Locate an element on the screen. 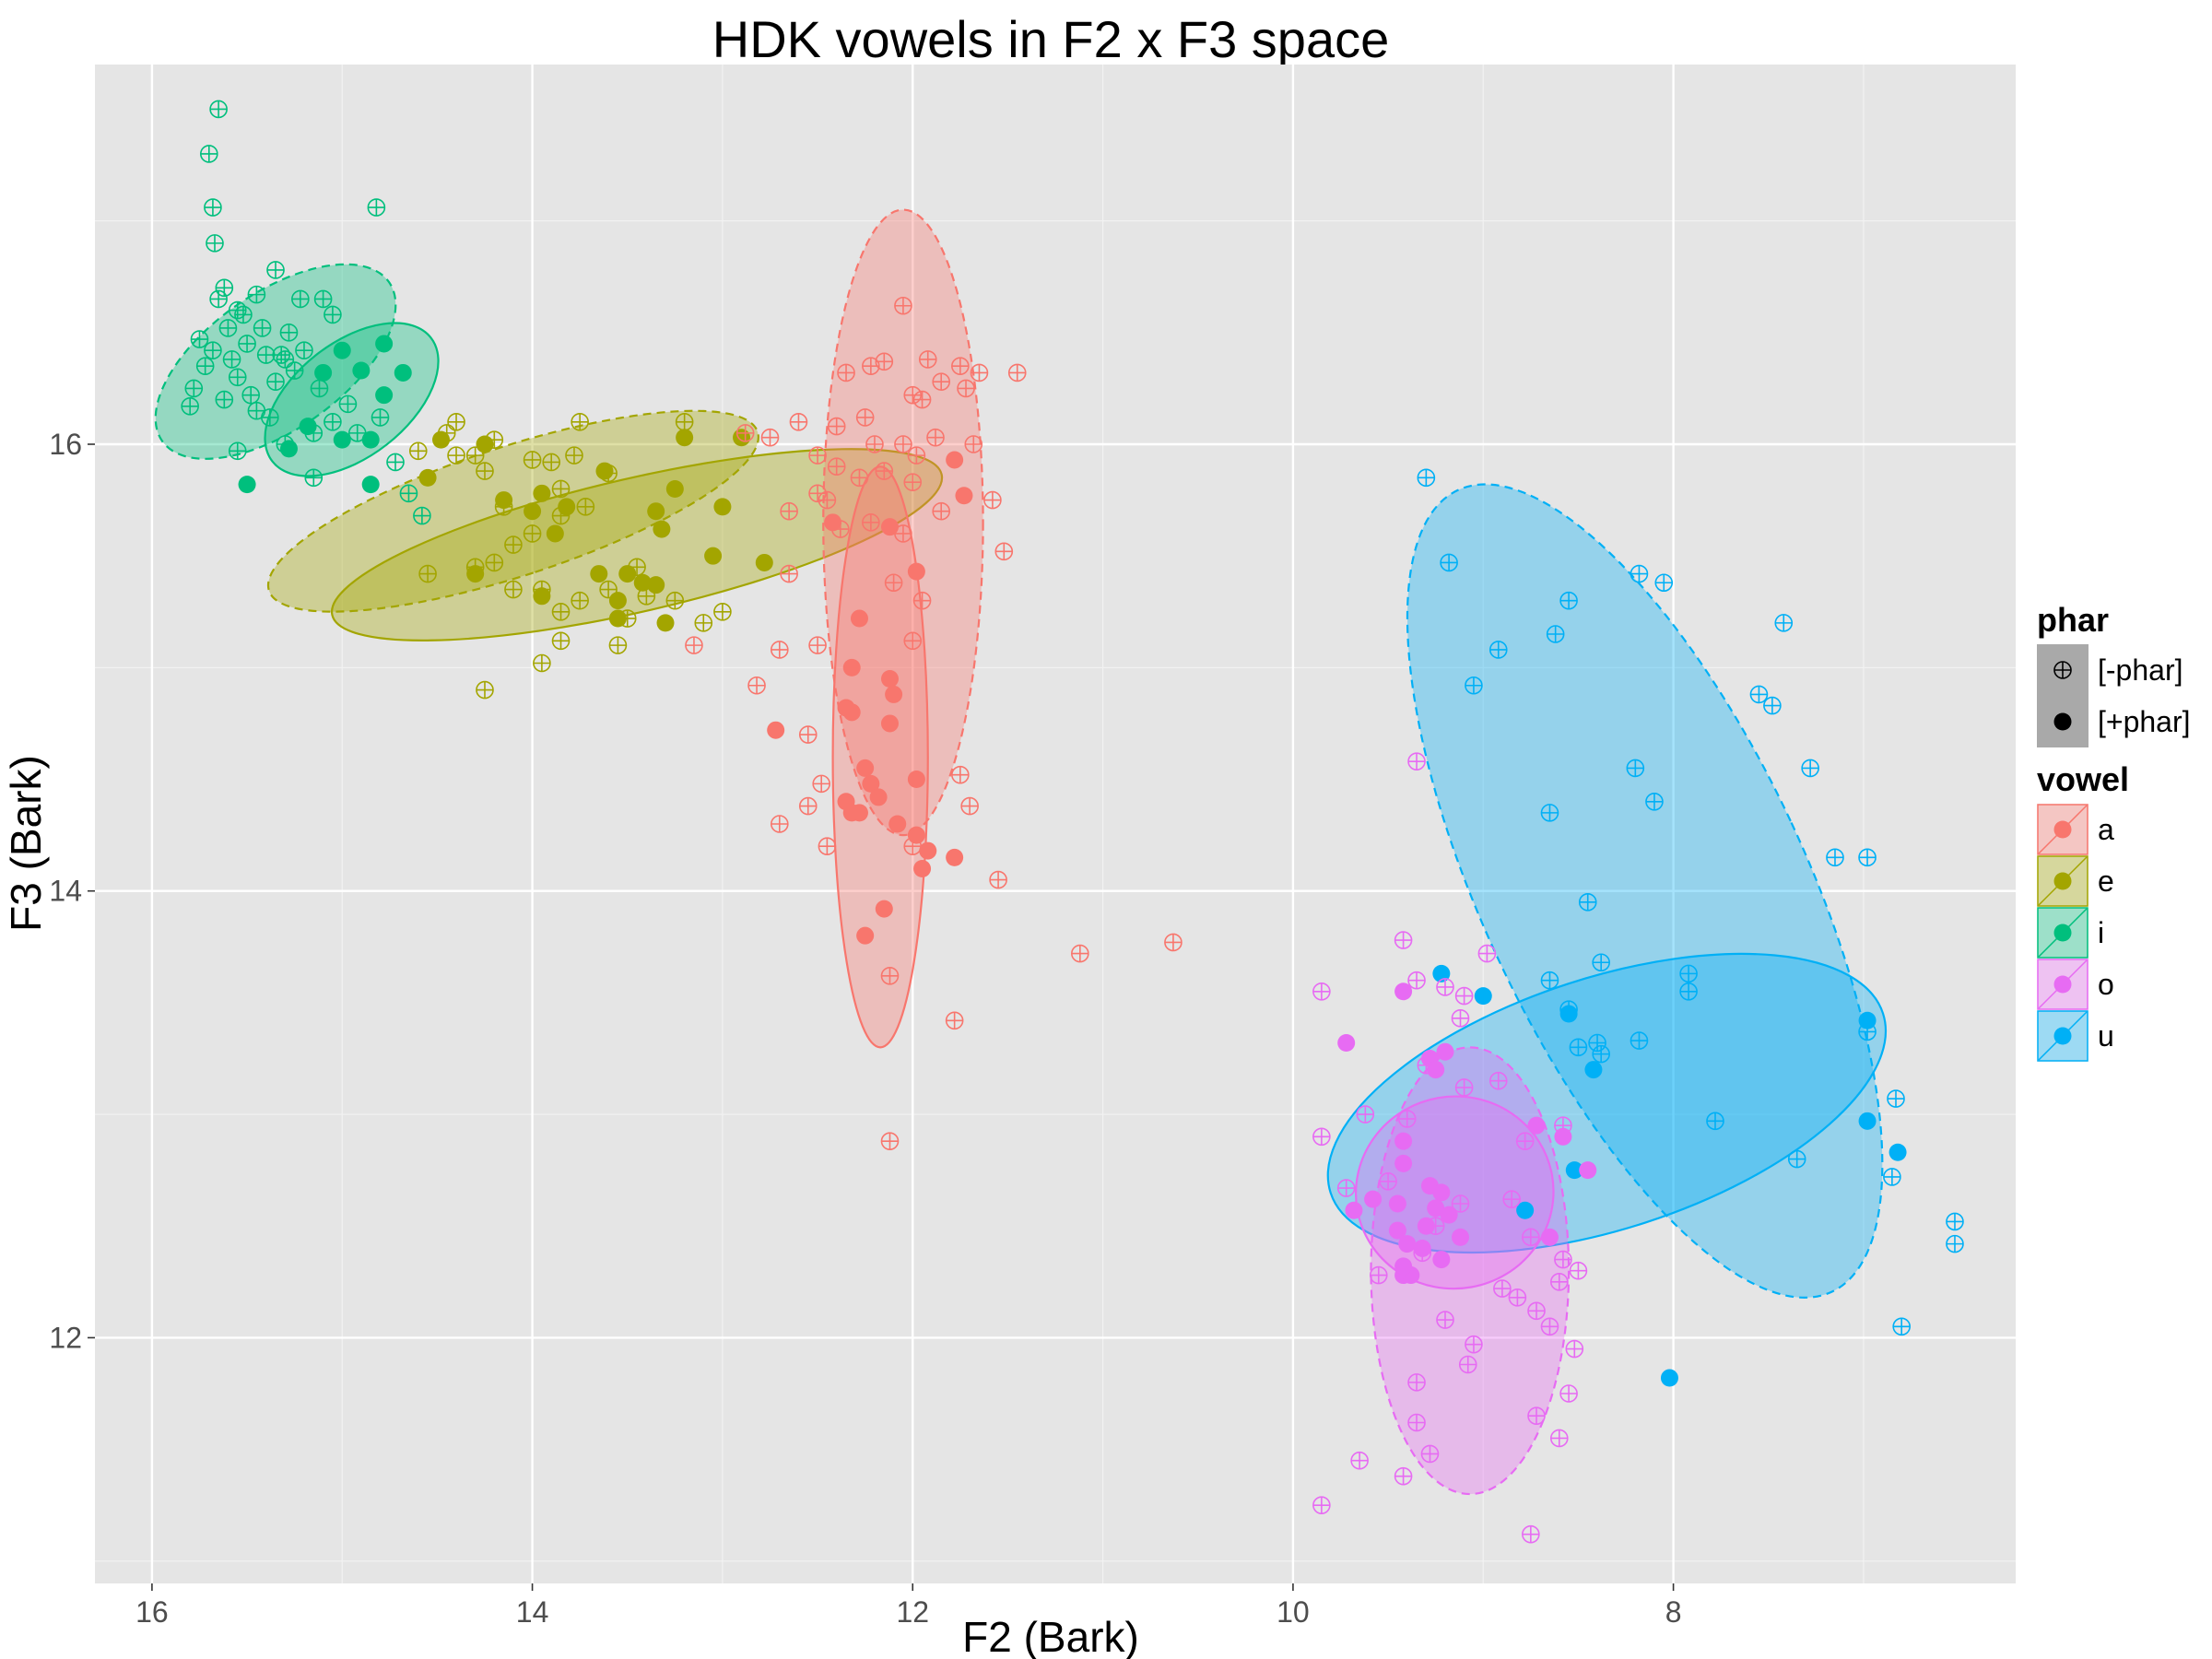 Image resolution: width=2212 pixels, height=1659 pixels. legend-symbol is located at coordinates (2062, 829).